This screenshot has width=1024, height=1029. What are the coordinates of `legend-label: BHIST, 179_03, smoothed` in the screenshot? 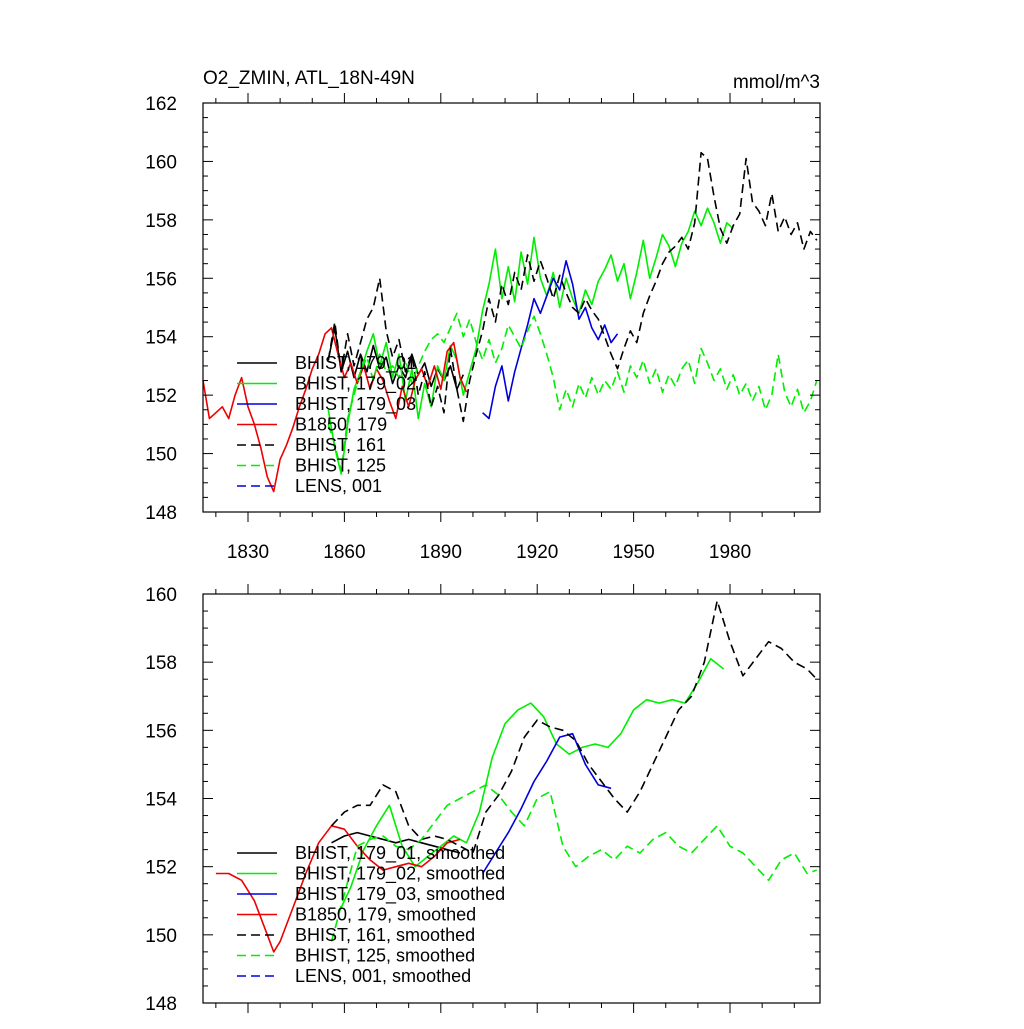 It's located at (400, 894).